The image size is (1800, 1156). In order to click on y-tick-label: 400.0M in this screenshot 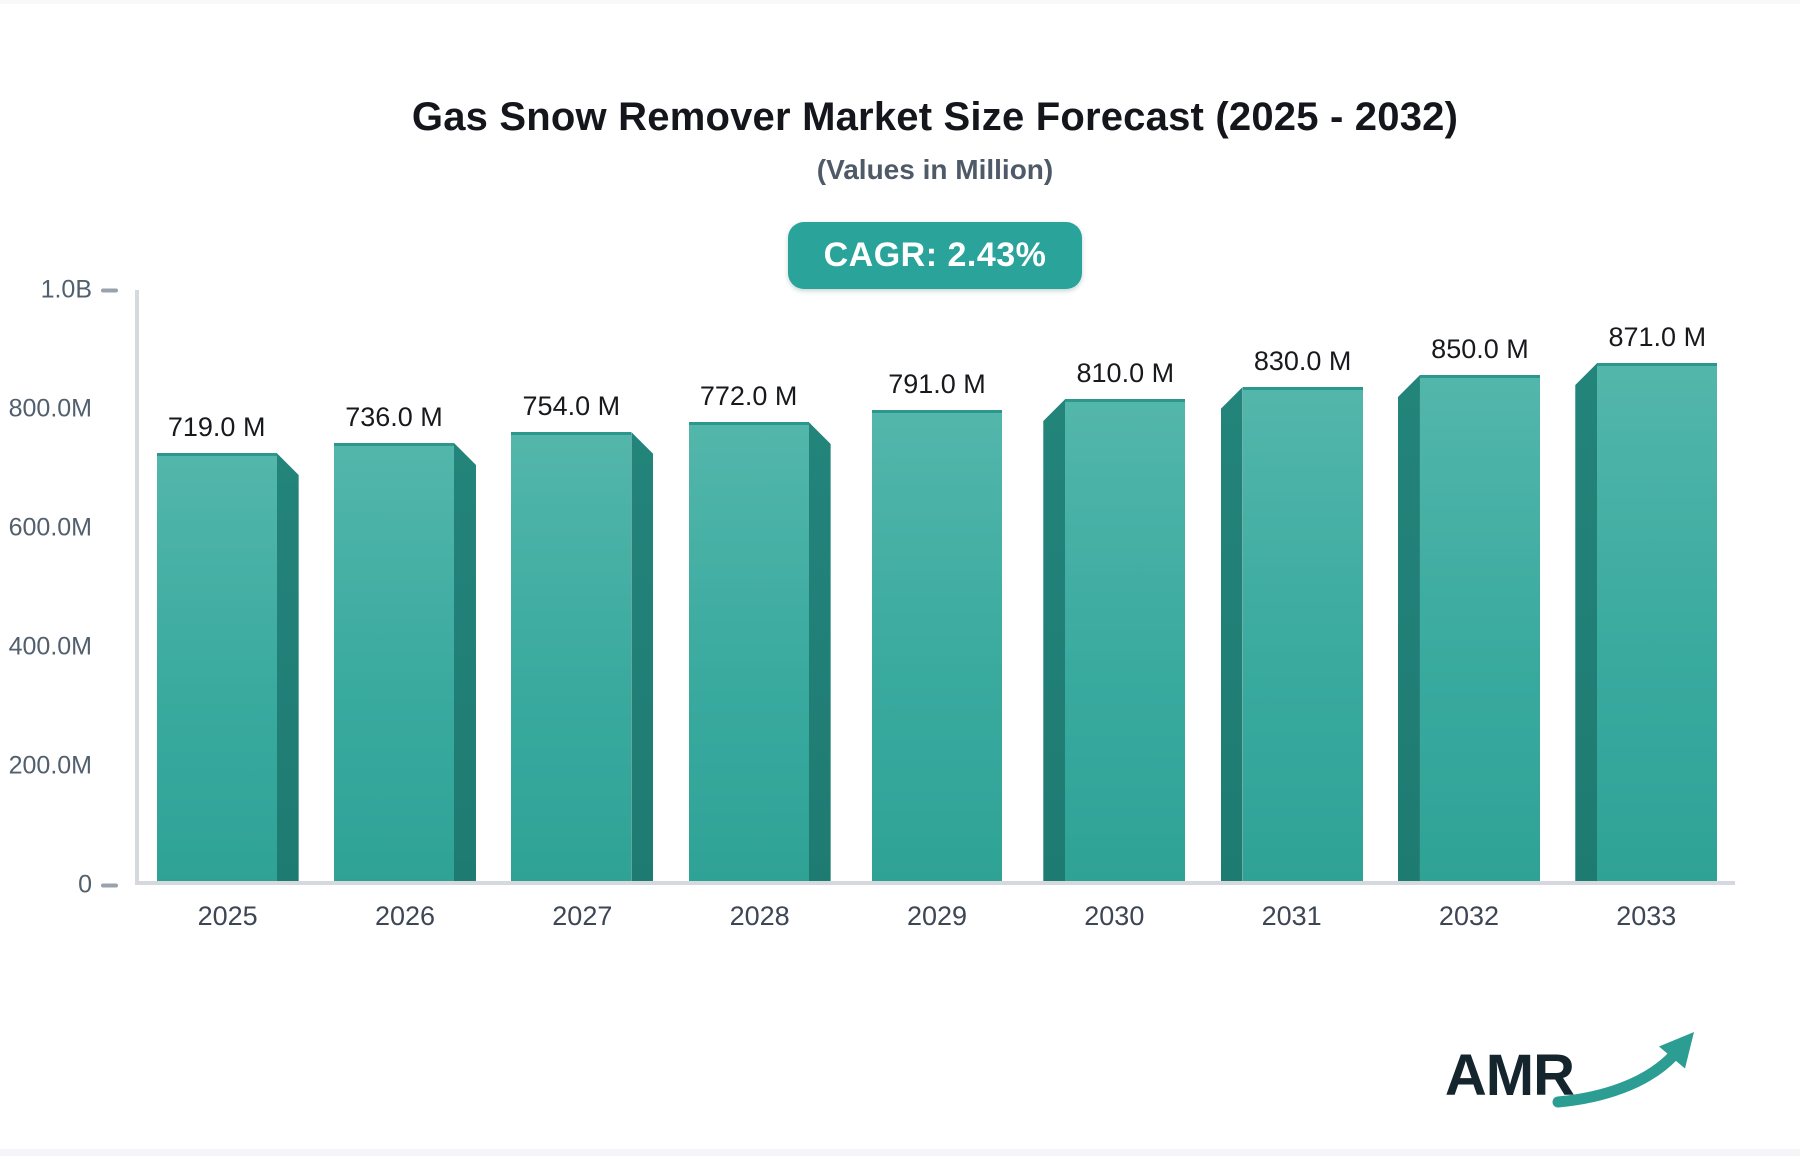, I will do `click(50, 646)`.